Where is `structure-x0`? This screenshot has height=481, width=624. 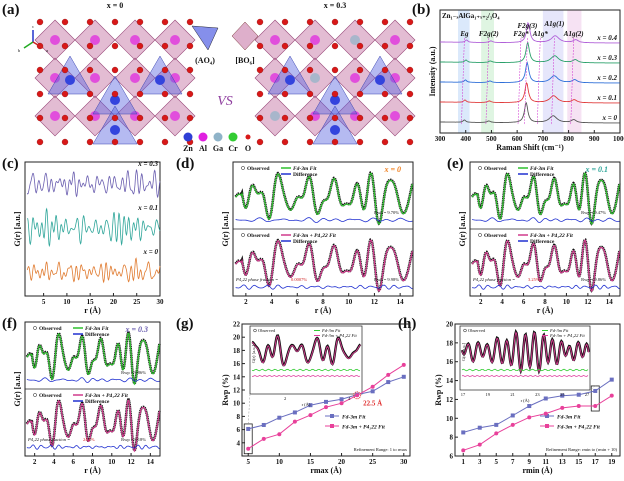 structure-x0 is located at coordinates (115, 82).